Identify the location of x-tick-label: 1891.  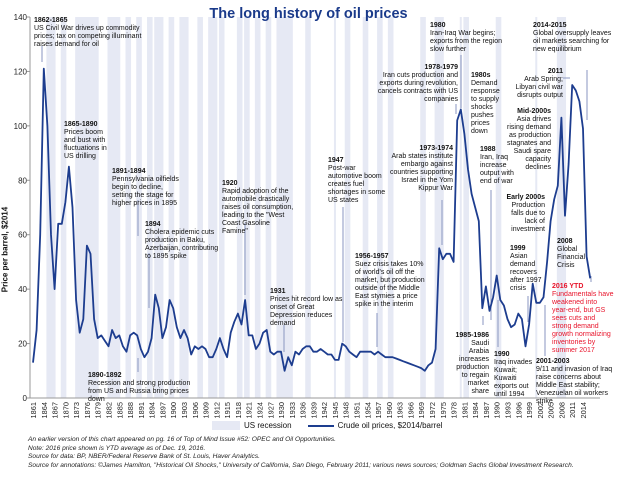
(141, 410).